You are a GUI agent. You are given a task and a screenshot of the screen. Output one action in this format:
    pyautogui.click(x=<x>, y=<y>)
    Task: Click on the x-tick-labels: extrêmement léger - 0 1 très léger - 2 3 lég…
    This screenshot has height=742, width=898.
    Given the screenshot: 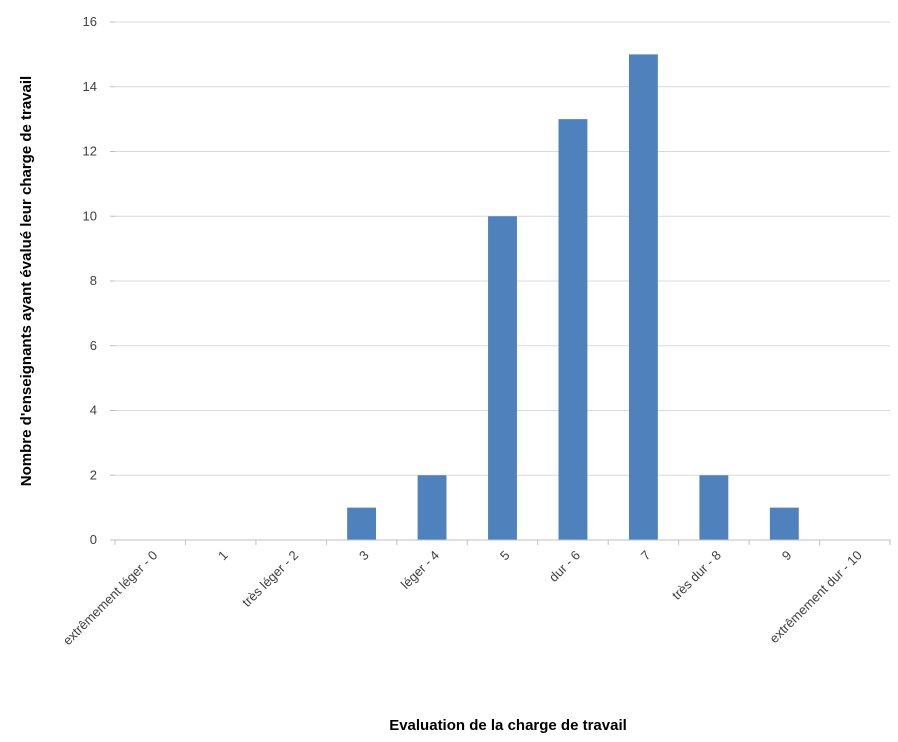 What is the action you would take?
    pyautogui.click(x=462, y=598)
    